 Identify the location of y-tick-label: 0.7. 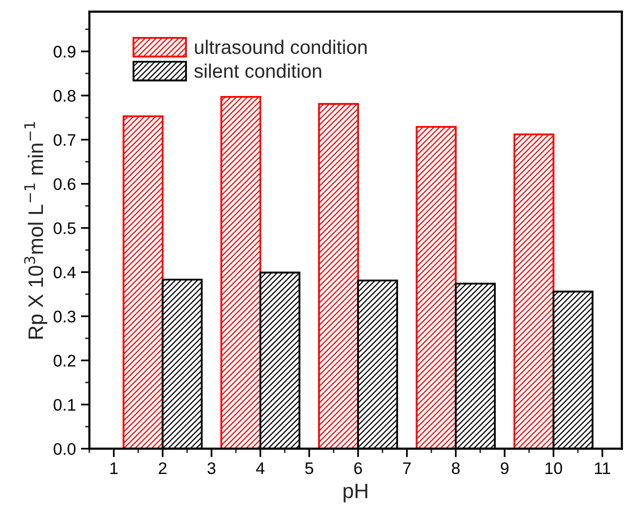
(65, 140).